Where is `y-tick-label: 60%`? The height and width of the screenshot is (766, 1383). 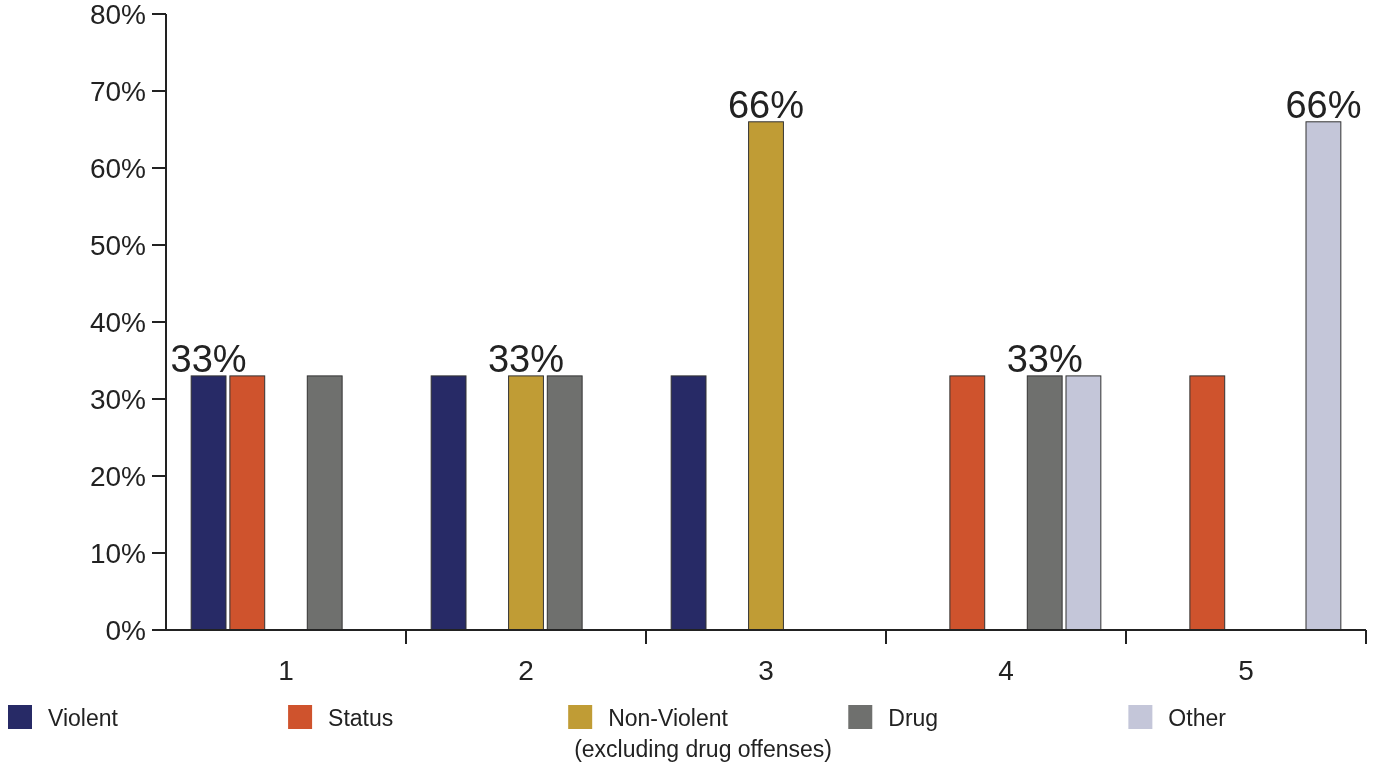
y-tick-label: 60% is located at coordinates (117, 168).